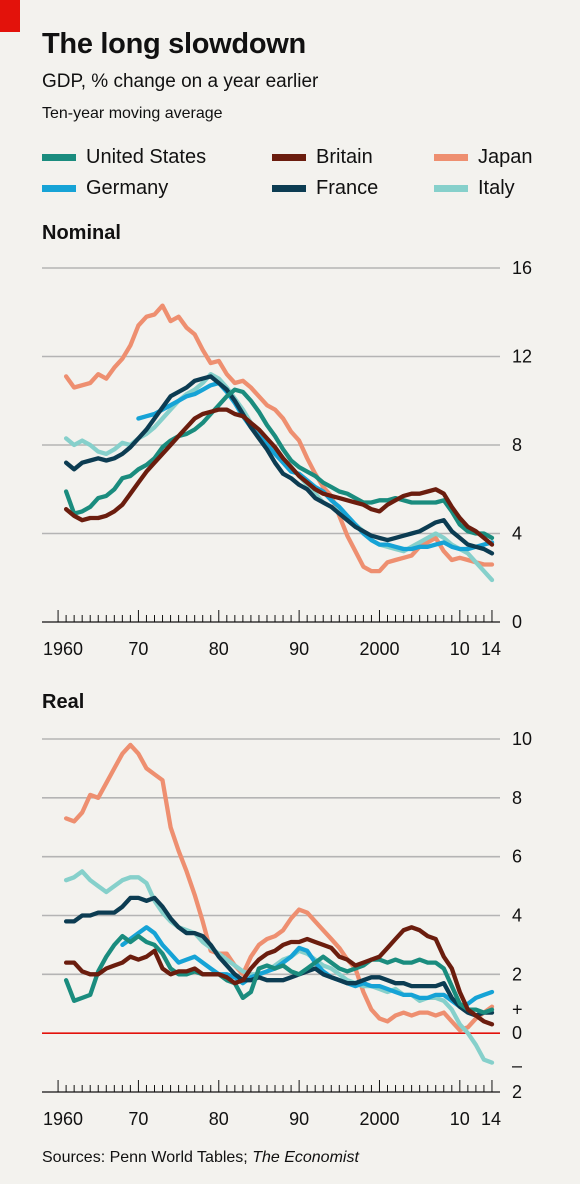  Describe the element at coordinates (344, 156) in the screenshot. I see `legend-label: Britain` at that location.